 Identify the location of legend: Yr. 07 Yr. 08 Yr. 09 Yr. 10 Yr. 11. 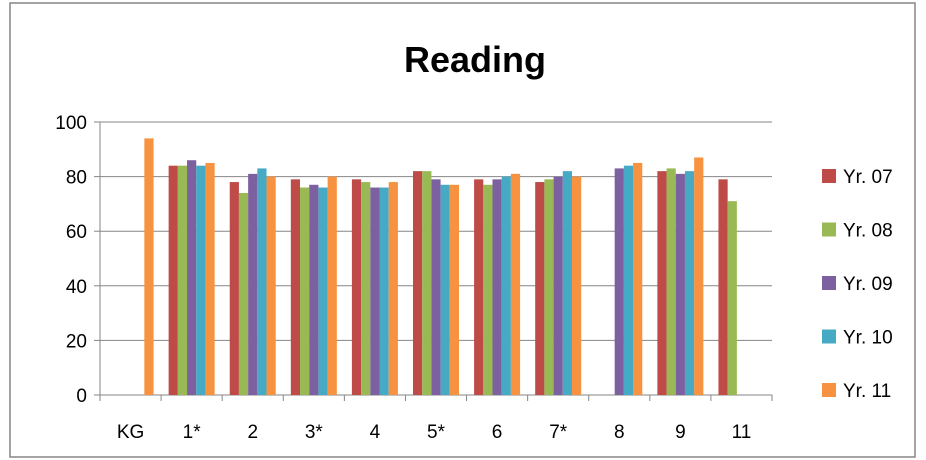
(857, 284).